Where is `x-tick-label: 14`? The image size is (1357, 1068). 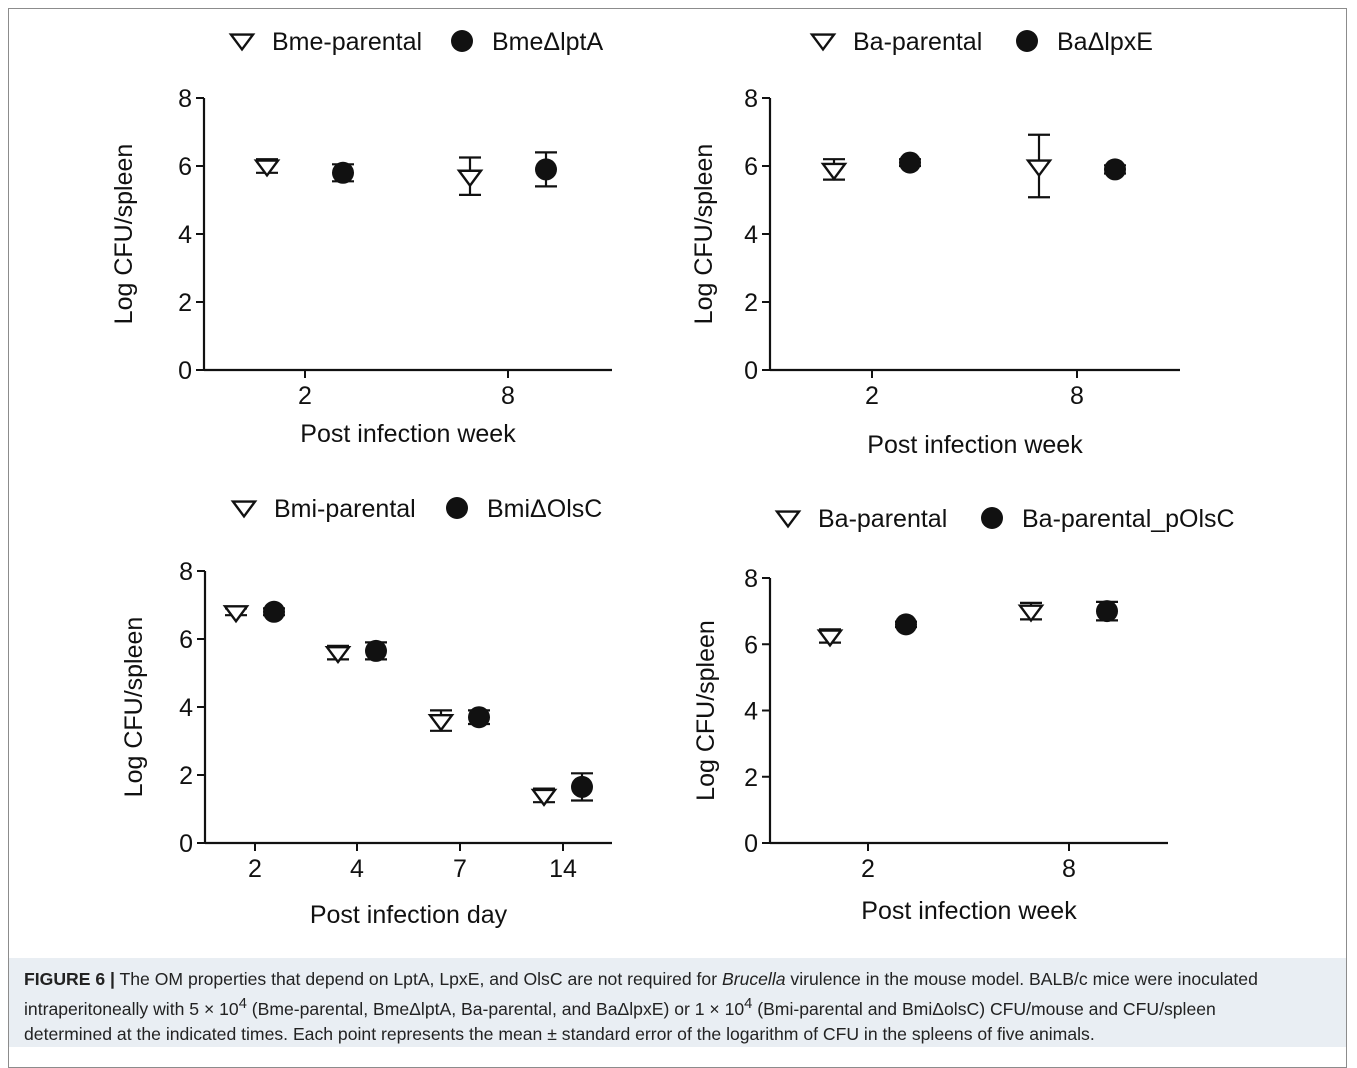
x-tick-label: 14 is located at coordinates (563, 869).